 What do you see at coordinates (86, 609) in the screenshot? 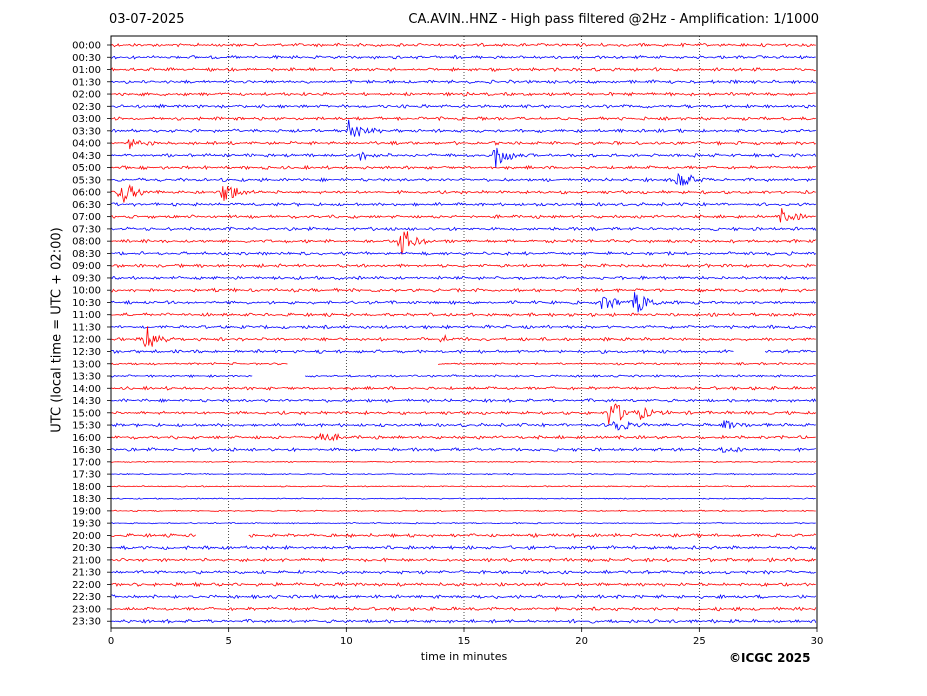
I see `row-label: 23:00` at bounding box center [86, 609].